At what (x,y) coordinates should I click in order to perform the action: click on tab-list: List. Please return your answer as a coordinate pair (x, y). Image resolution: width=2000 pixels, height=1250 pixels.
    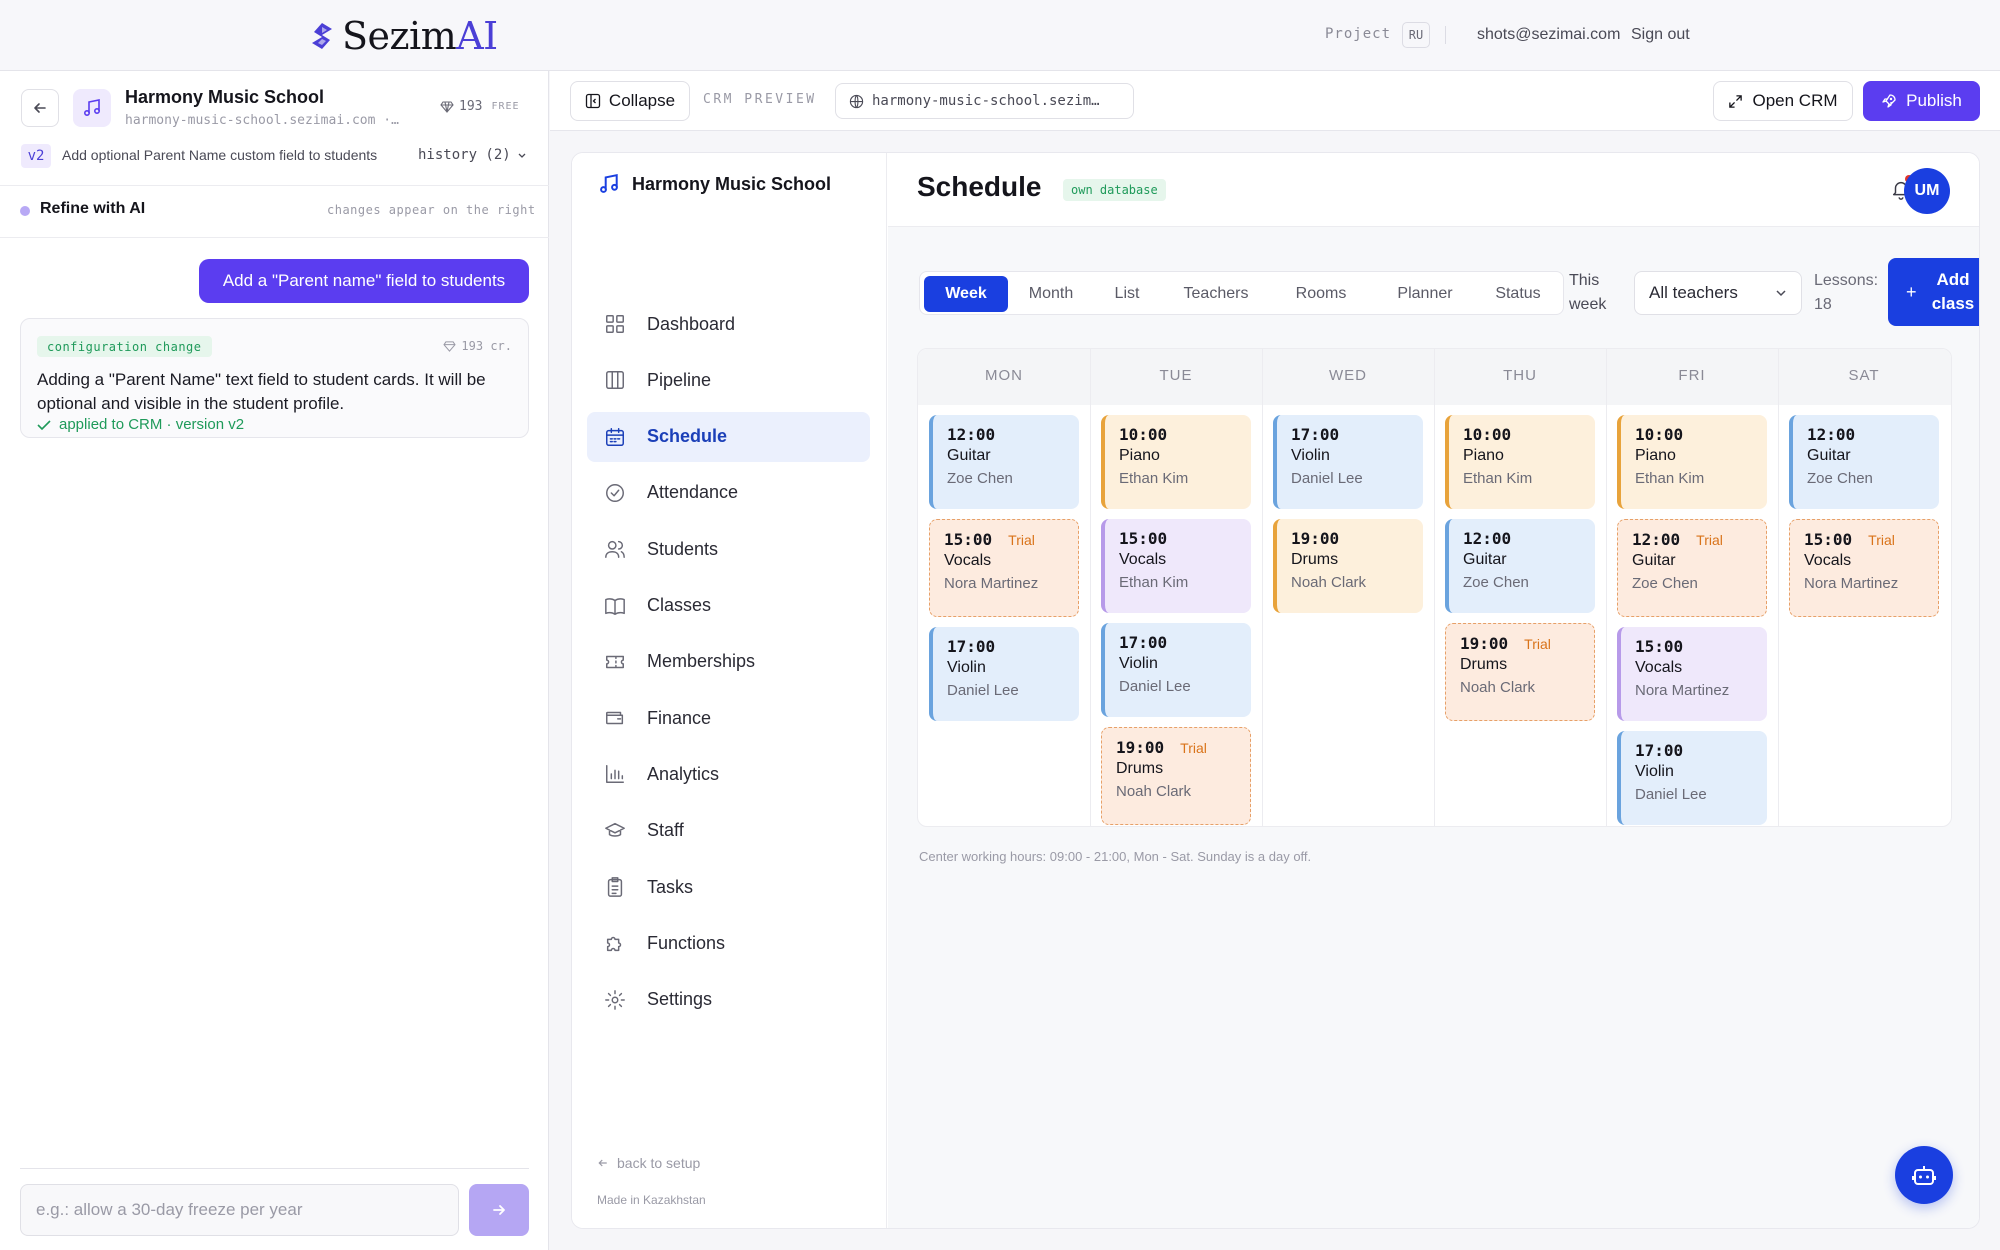
    Looking at the image, I should click on (1127, 293).